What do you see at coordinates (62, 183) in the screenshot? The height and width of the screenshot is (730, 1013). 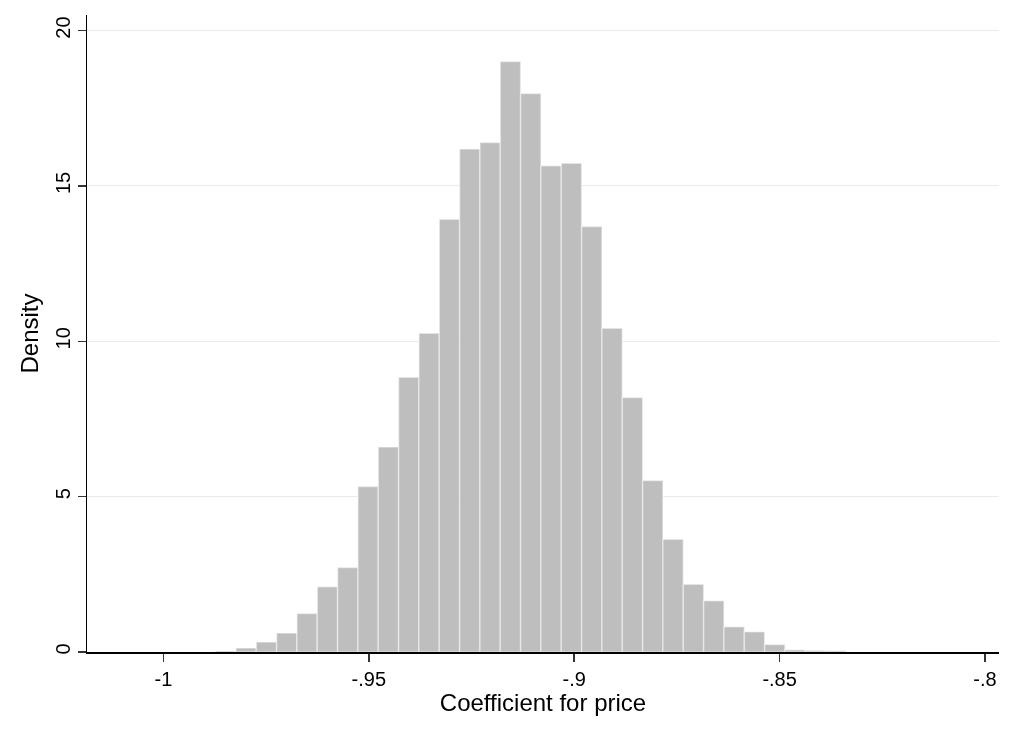 I see `y-tick-label: 15` at bounding box center [62, 183].